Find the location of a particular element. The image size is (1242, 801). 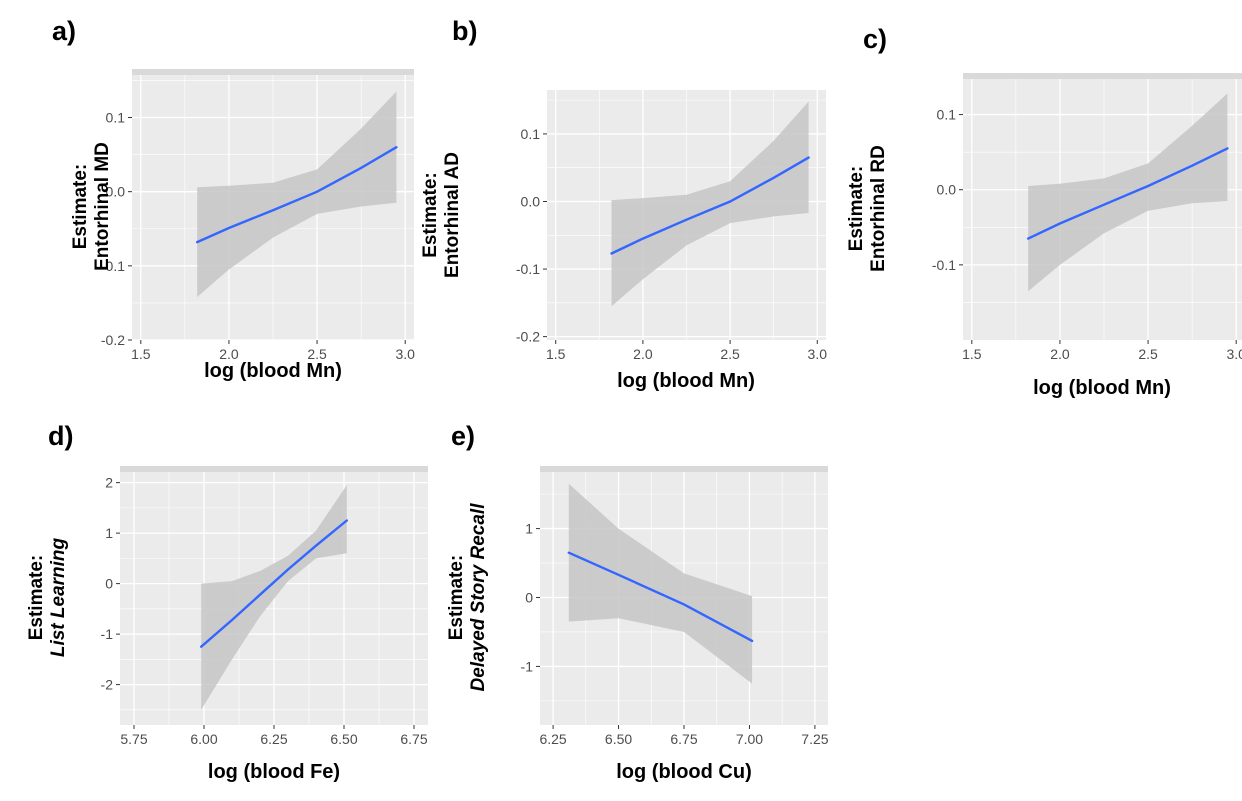

y-tick-label: 2 is located at coordinates (109, 483).